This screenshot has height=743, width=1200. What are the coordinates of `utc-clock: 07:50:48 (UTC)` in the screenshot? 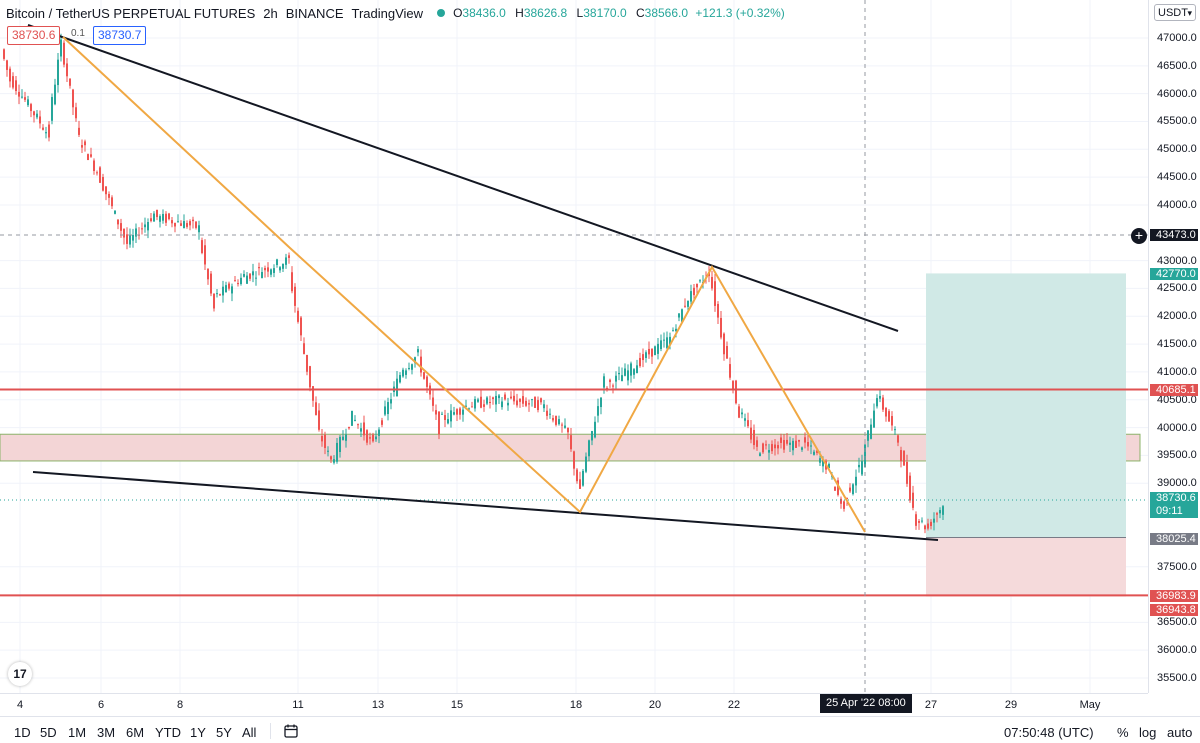 It's located at (1049, 732).